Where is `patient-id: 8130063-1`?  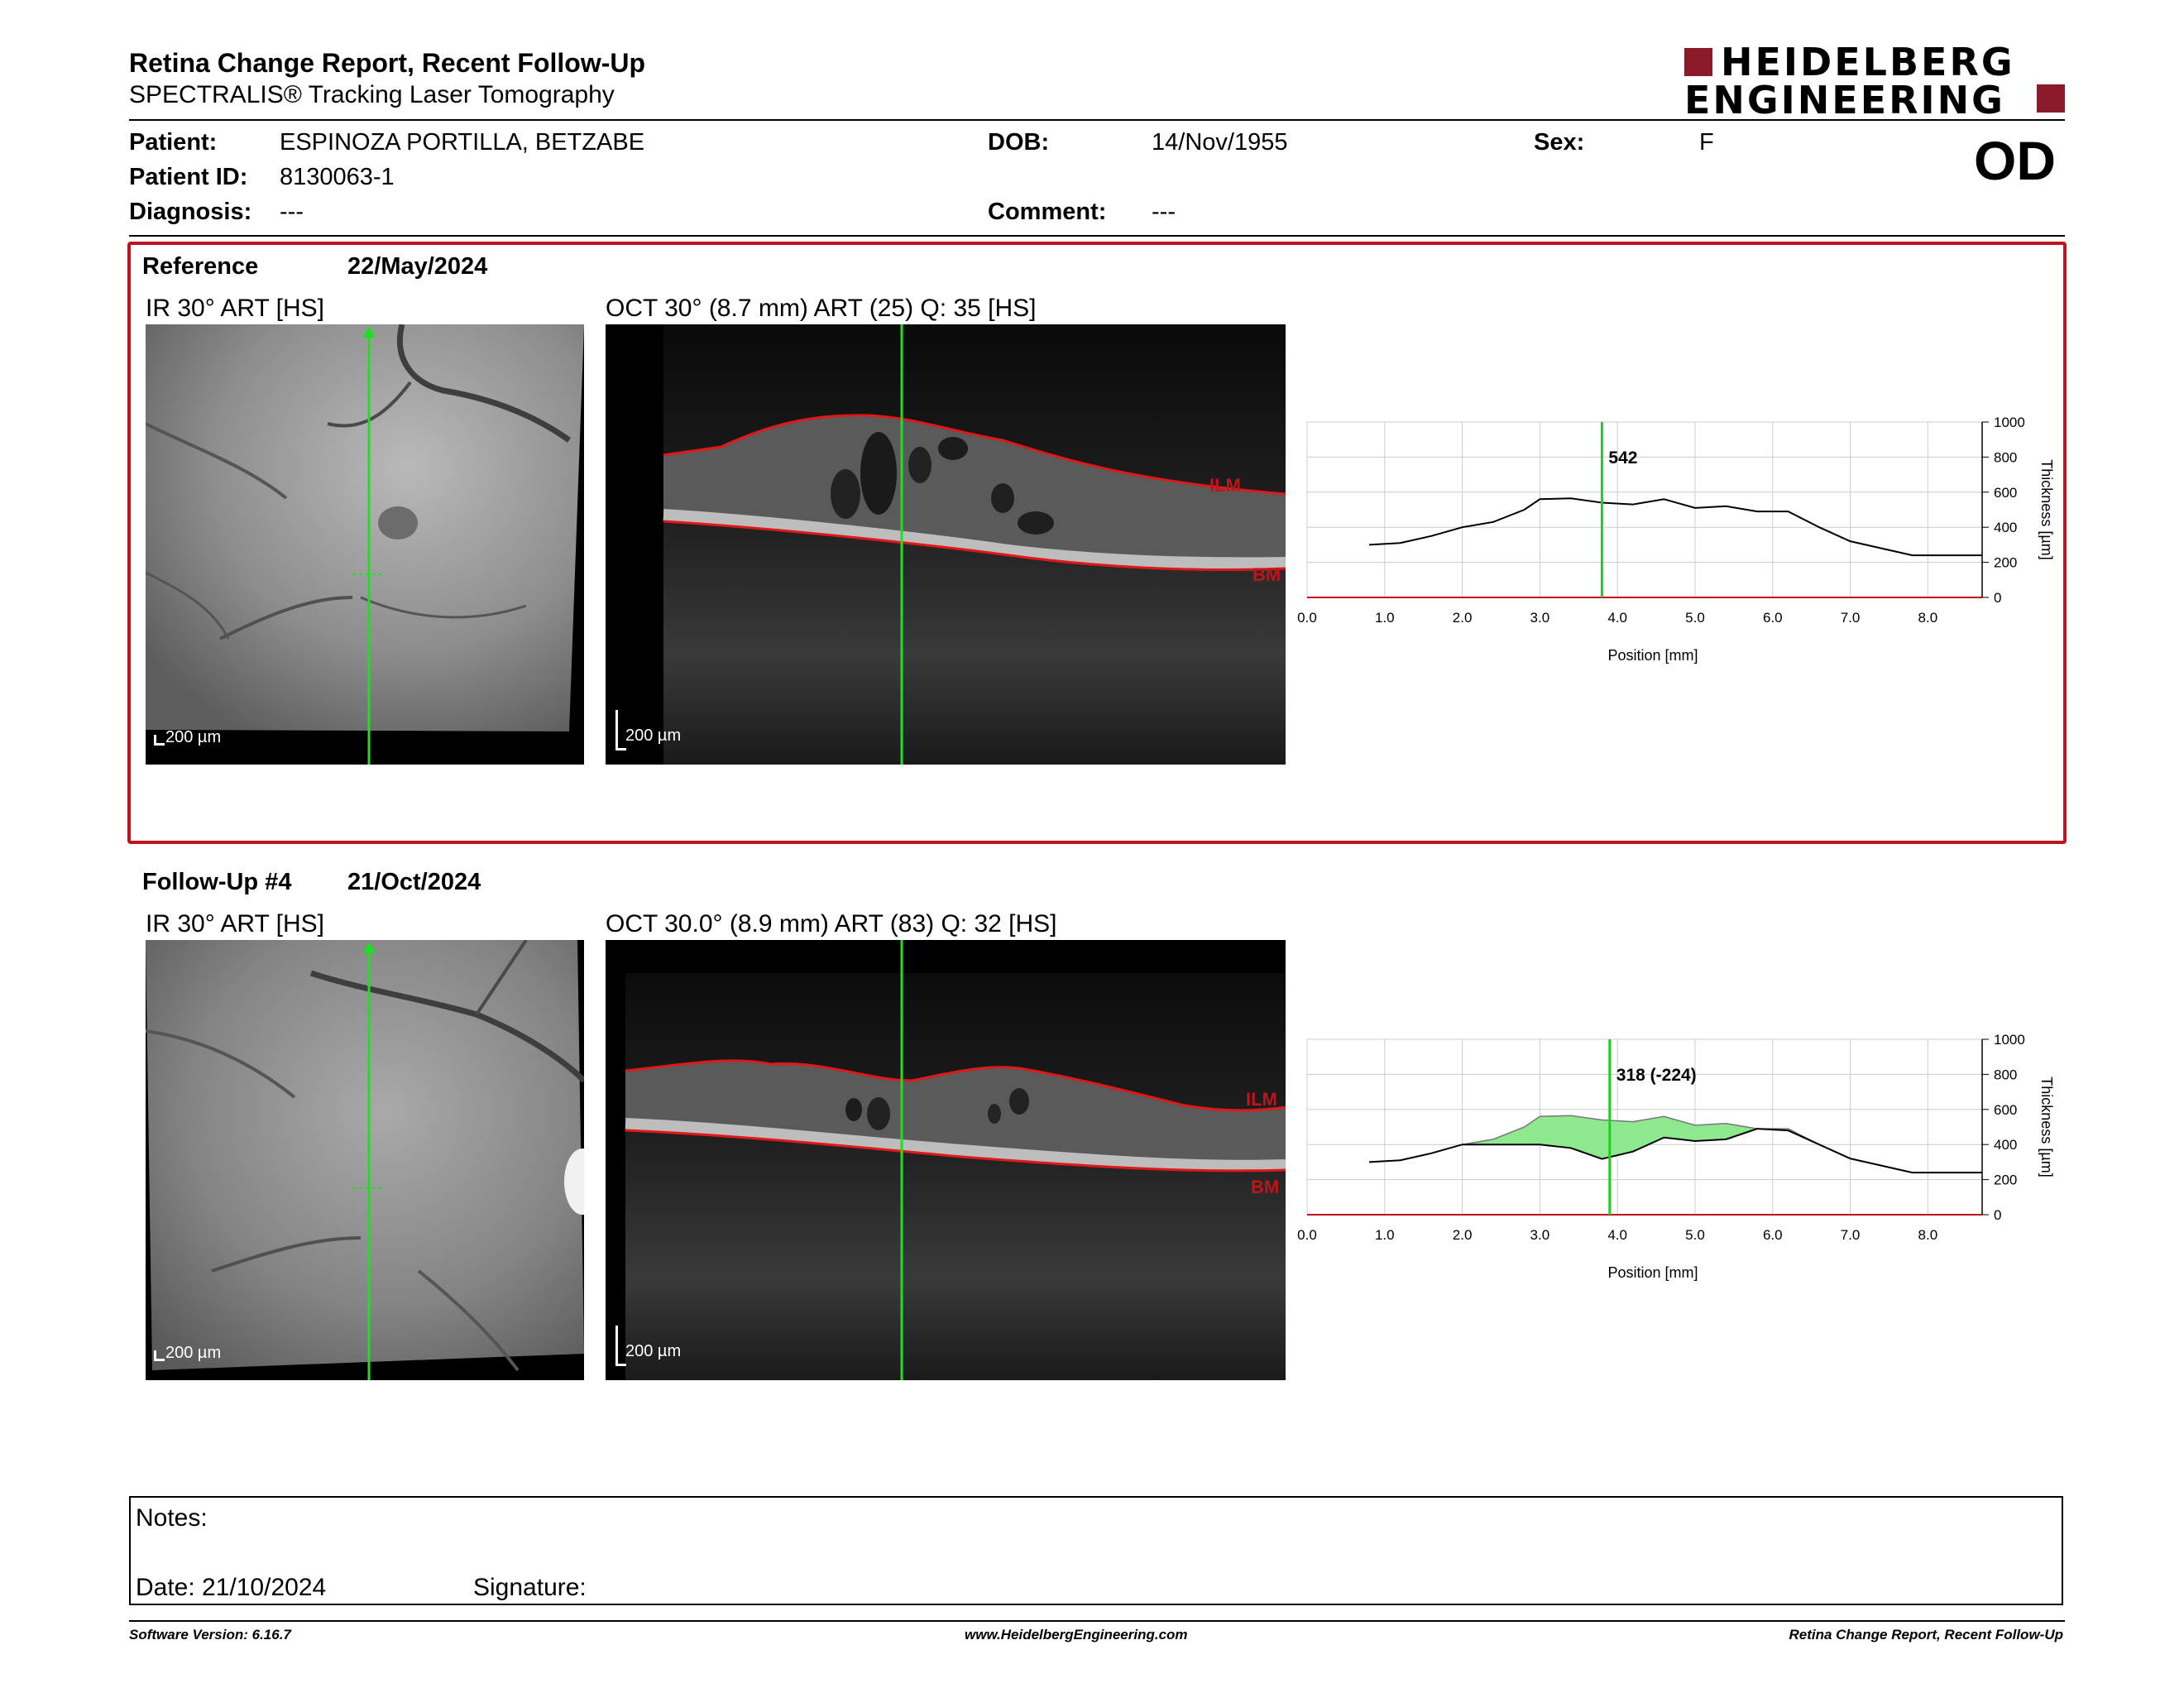 patient-id: 8130063-1 is located at coordinates (337, 177).